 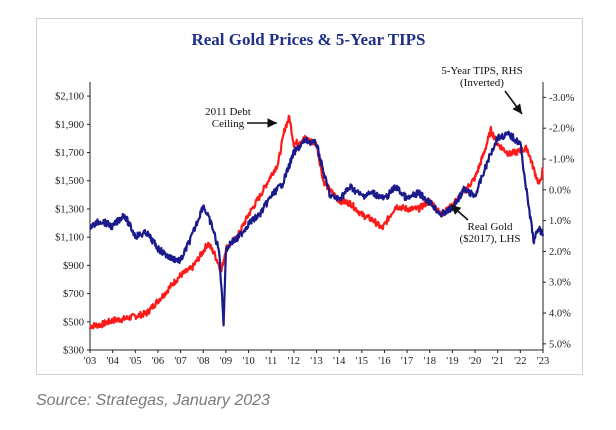 What do you see at coordinates (69, 153) in the screenshot?
I see `left-tick-label: $1,700` at bounding box center [69, 153].